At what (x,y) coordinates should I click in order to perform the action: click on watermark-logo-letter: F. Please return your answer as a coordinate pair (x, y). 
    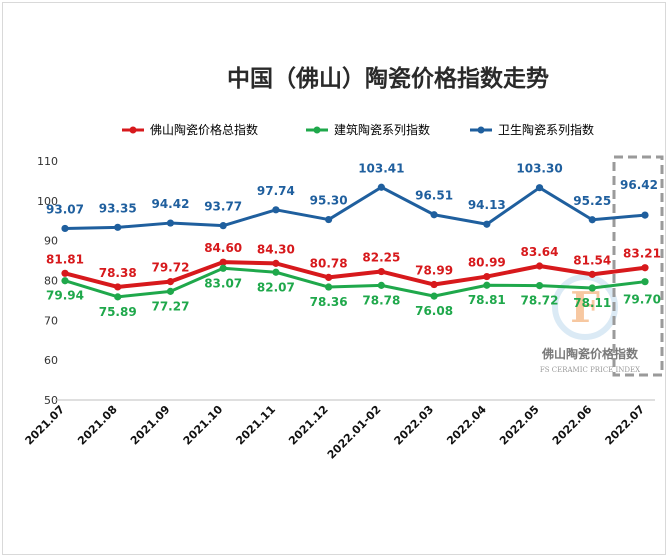
    Looking at the image, I should click on (585, 307).